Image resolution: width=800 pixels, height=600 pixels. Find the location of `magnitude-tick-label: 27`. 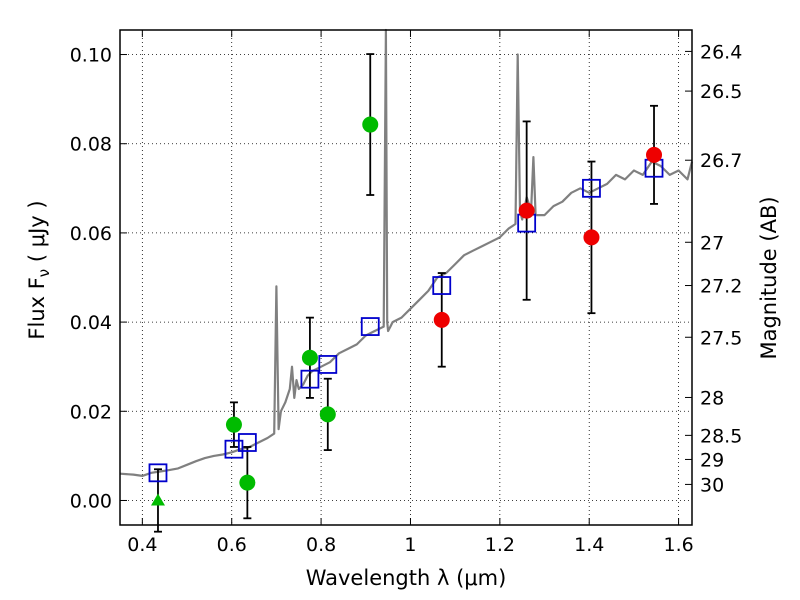

magnitude-tick-label: 27 is located at coordinates (712, 243).